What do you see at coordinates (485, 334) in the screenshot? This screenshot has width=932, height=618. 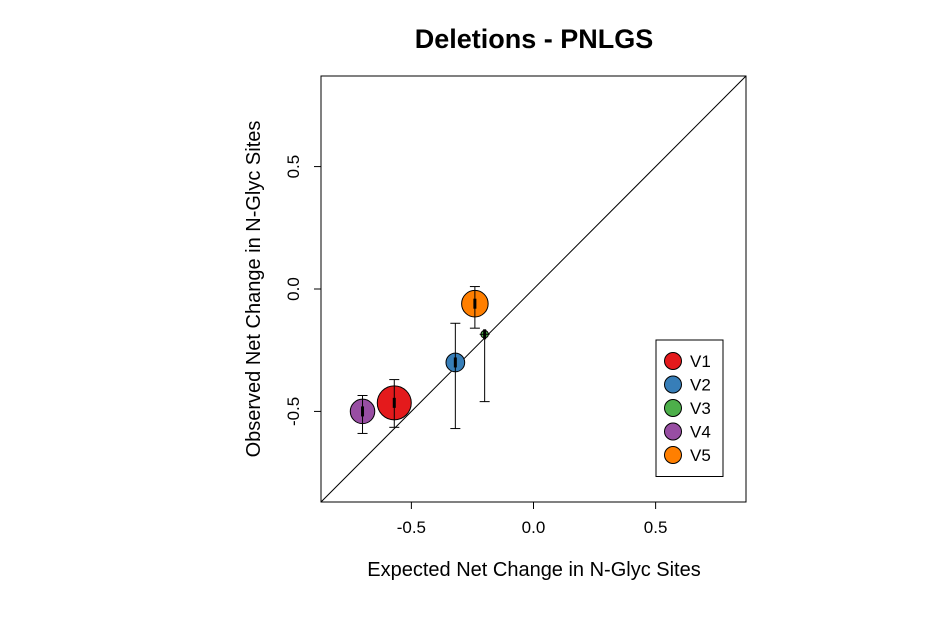 I see `point-center-mark-v3` at bounding box center [485, 334].